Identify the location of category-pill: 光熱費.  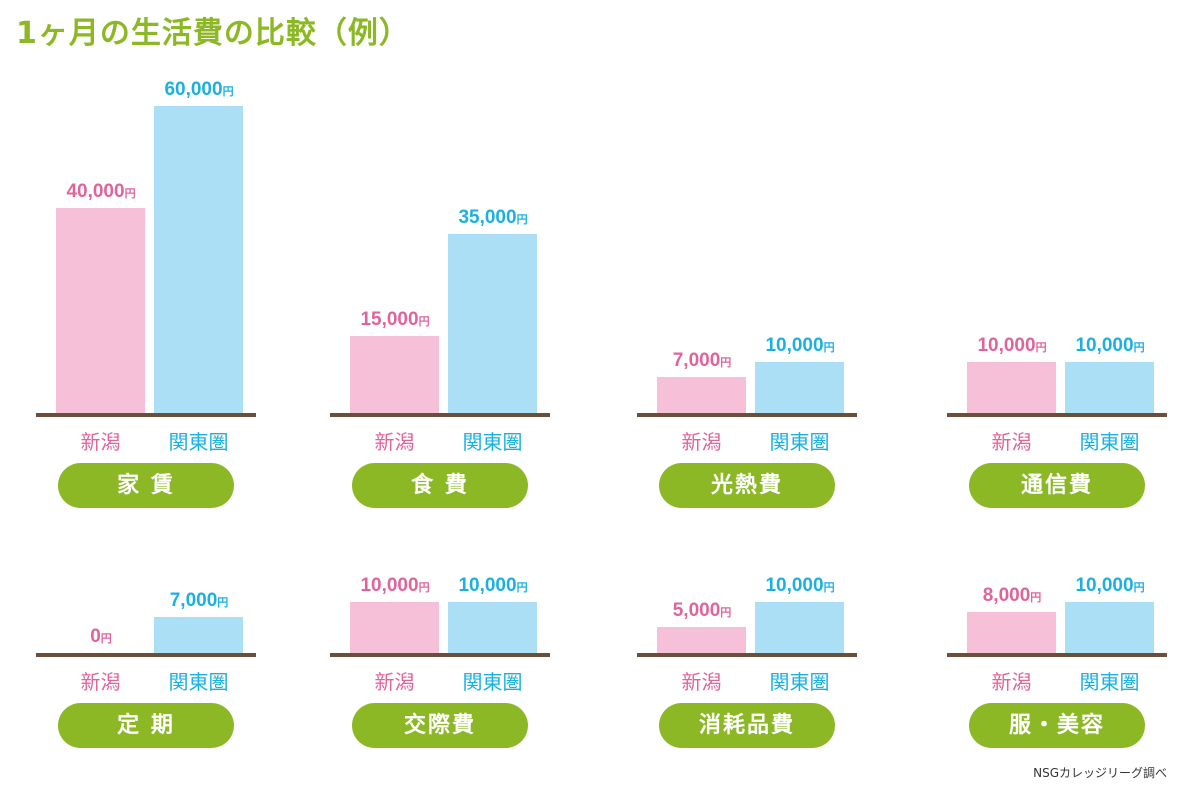
(747, 485).